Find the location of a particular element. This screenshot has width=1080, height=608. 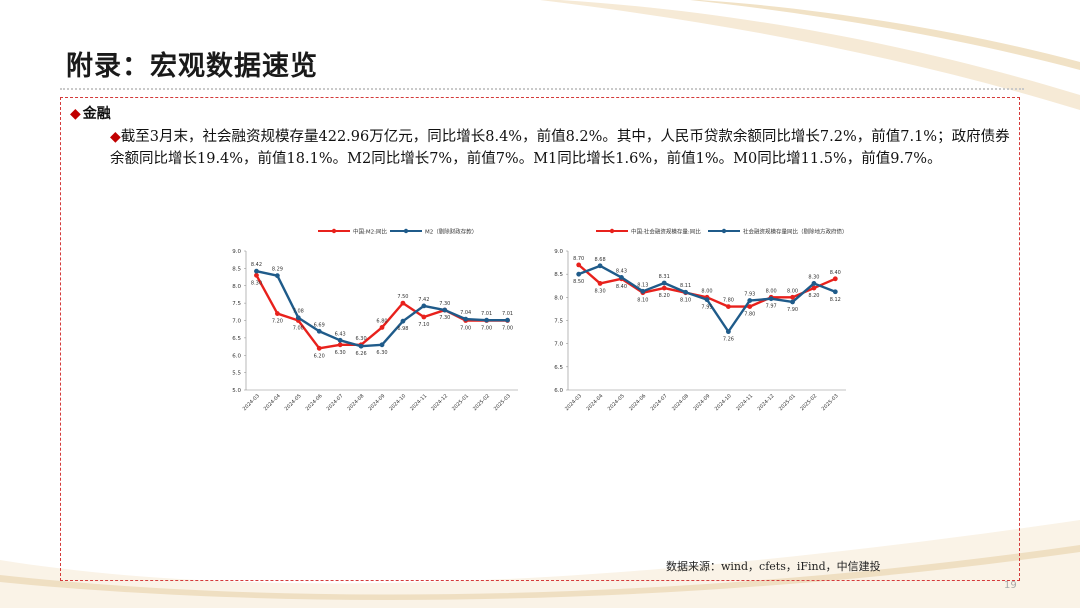

page-title: 附录：宏观数据速览 is located at coordinates (192, 66).